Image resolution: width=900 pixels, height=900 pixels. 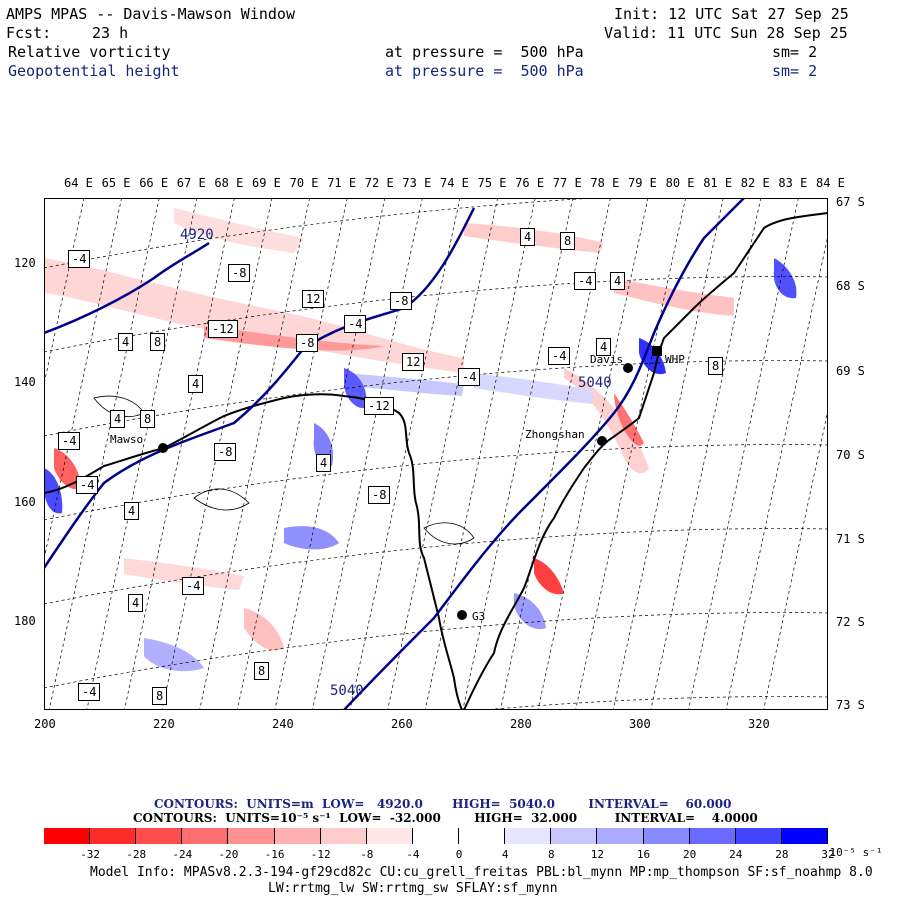 I want to click on lon-label: 72 E, so click(x=379, y=183).